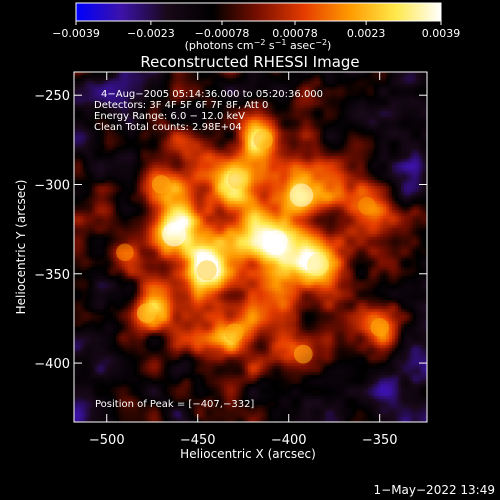  I want to click on y-axis-title: Heliocentric Y (arcsec), so click(21, 247).